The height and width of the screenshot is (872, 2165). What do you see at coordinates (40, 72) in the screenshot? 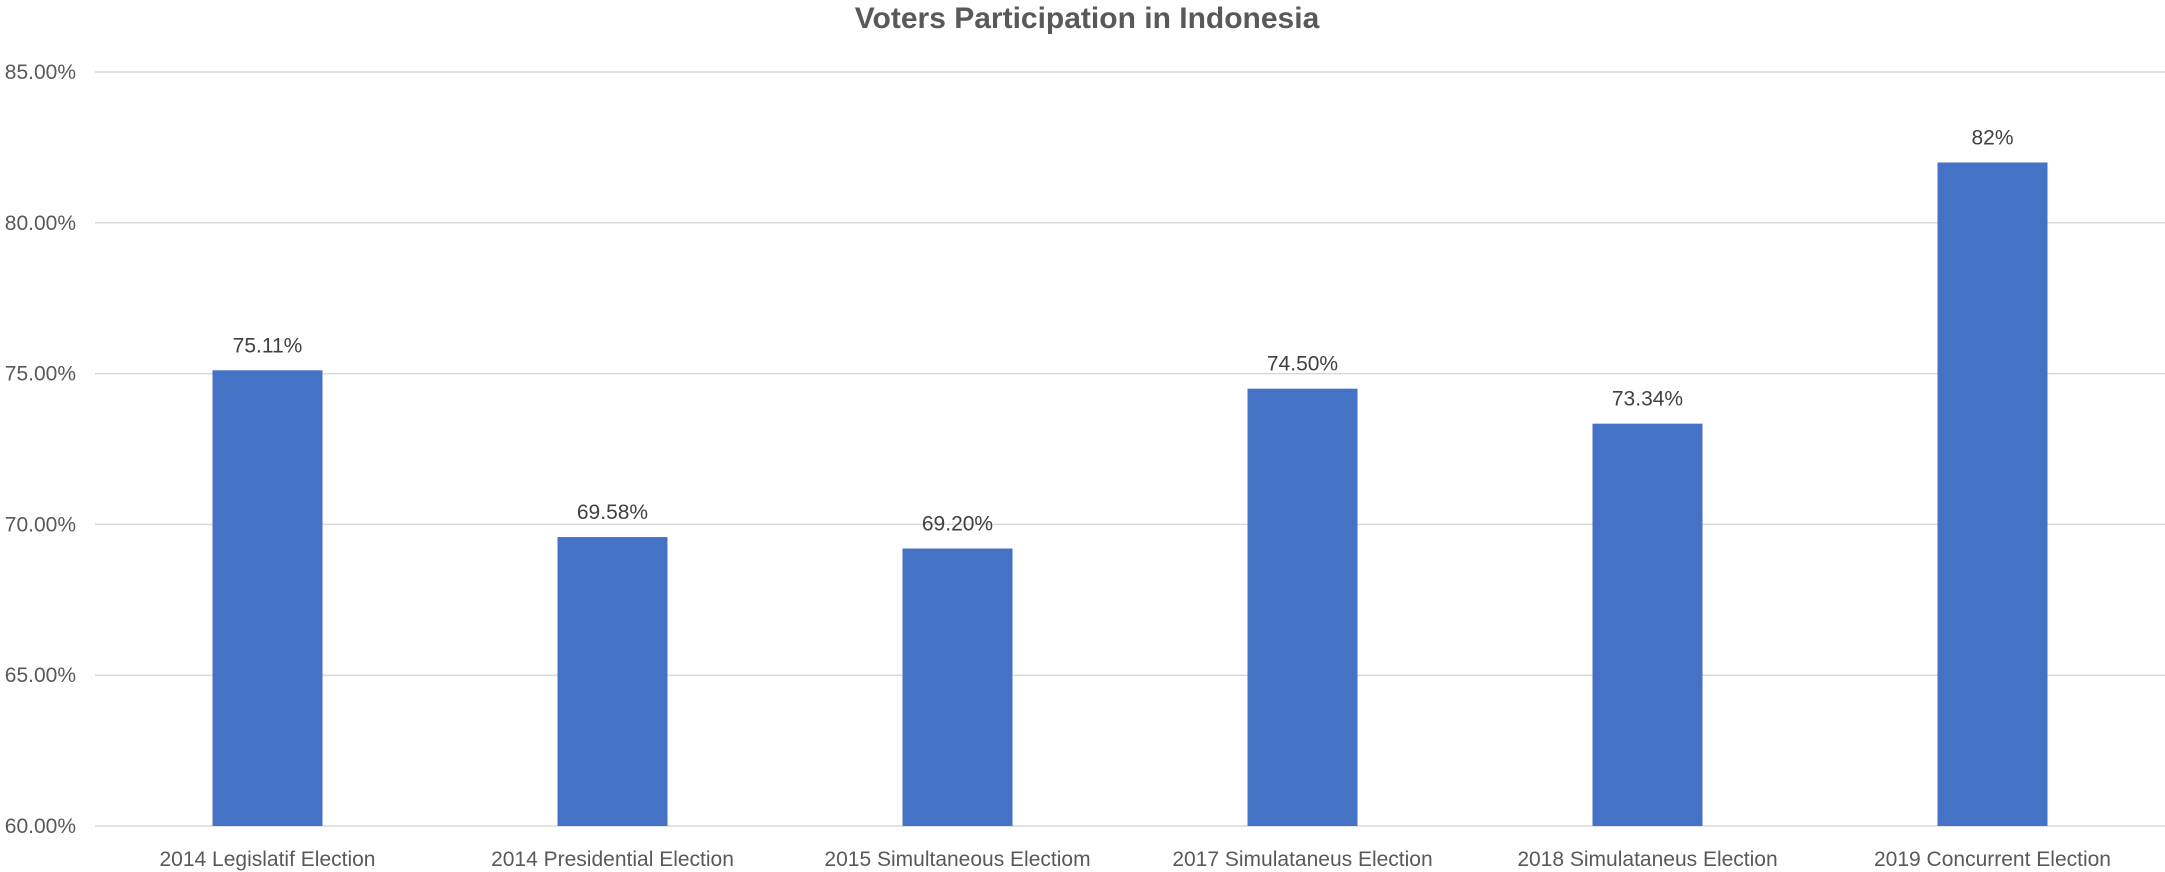
I see `y-tick-label: 85.00%` at bounding box center [40, 72].